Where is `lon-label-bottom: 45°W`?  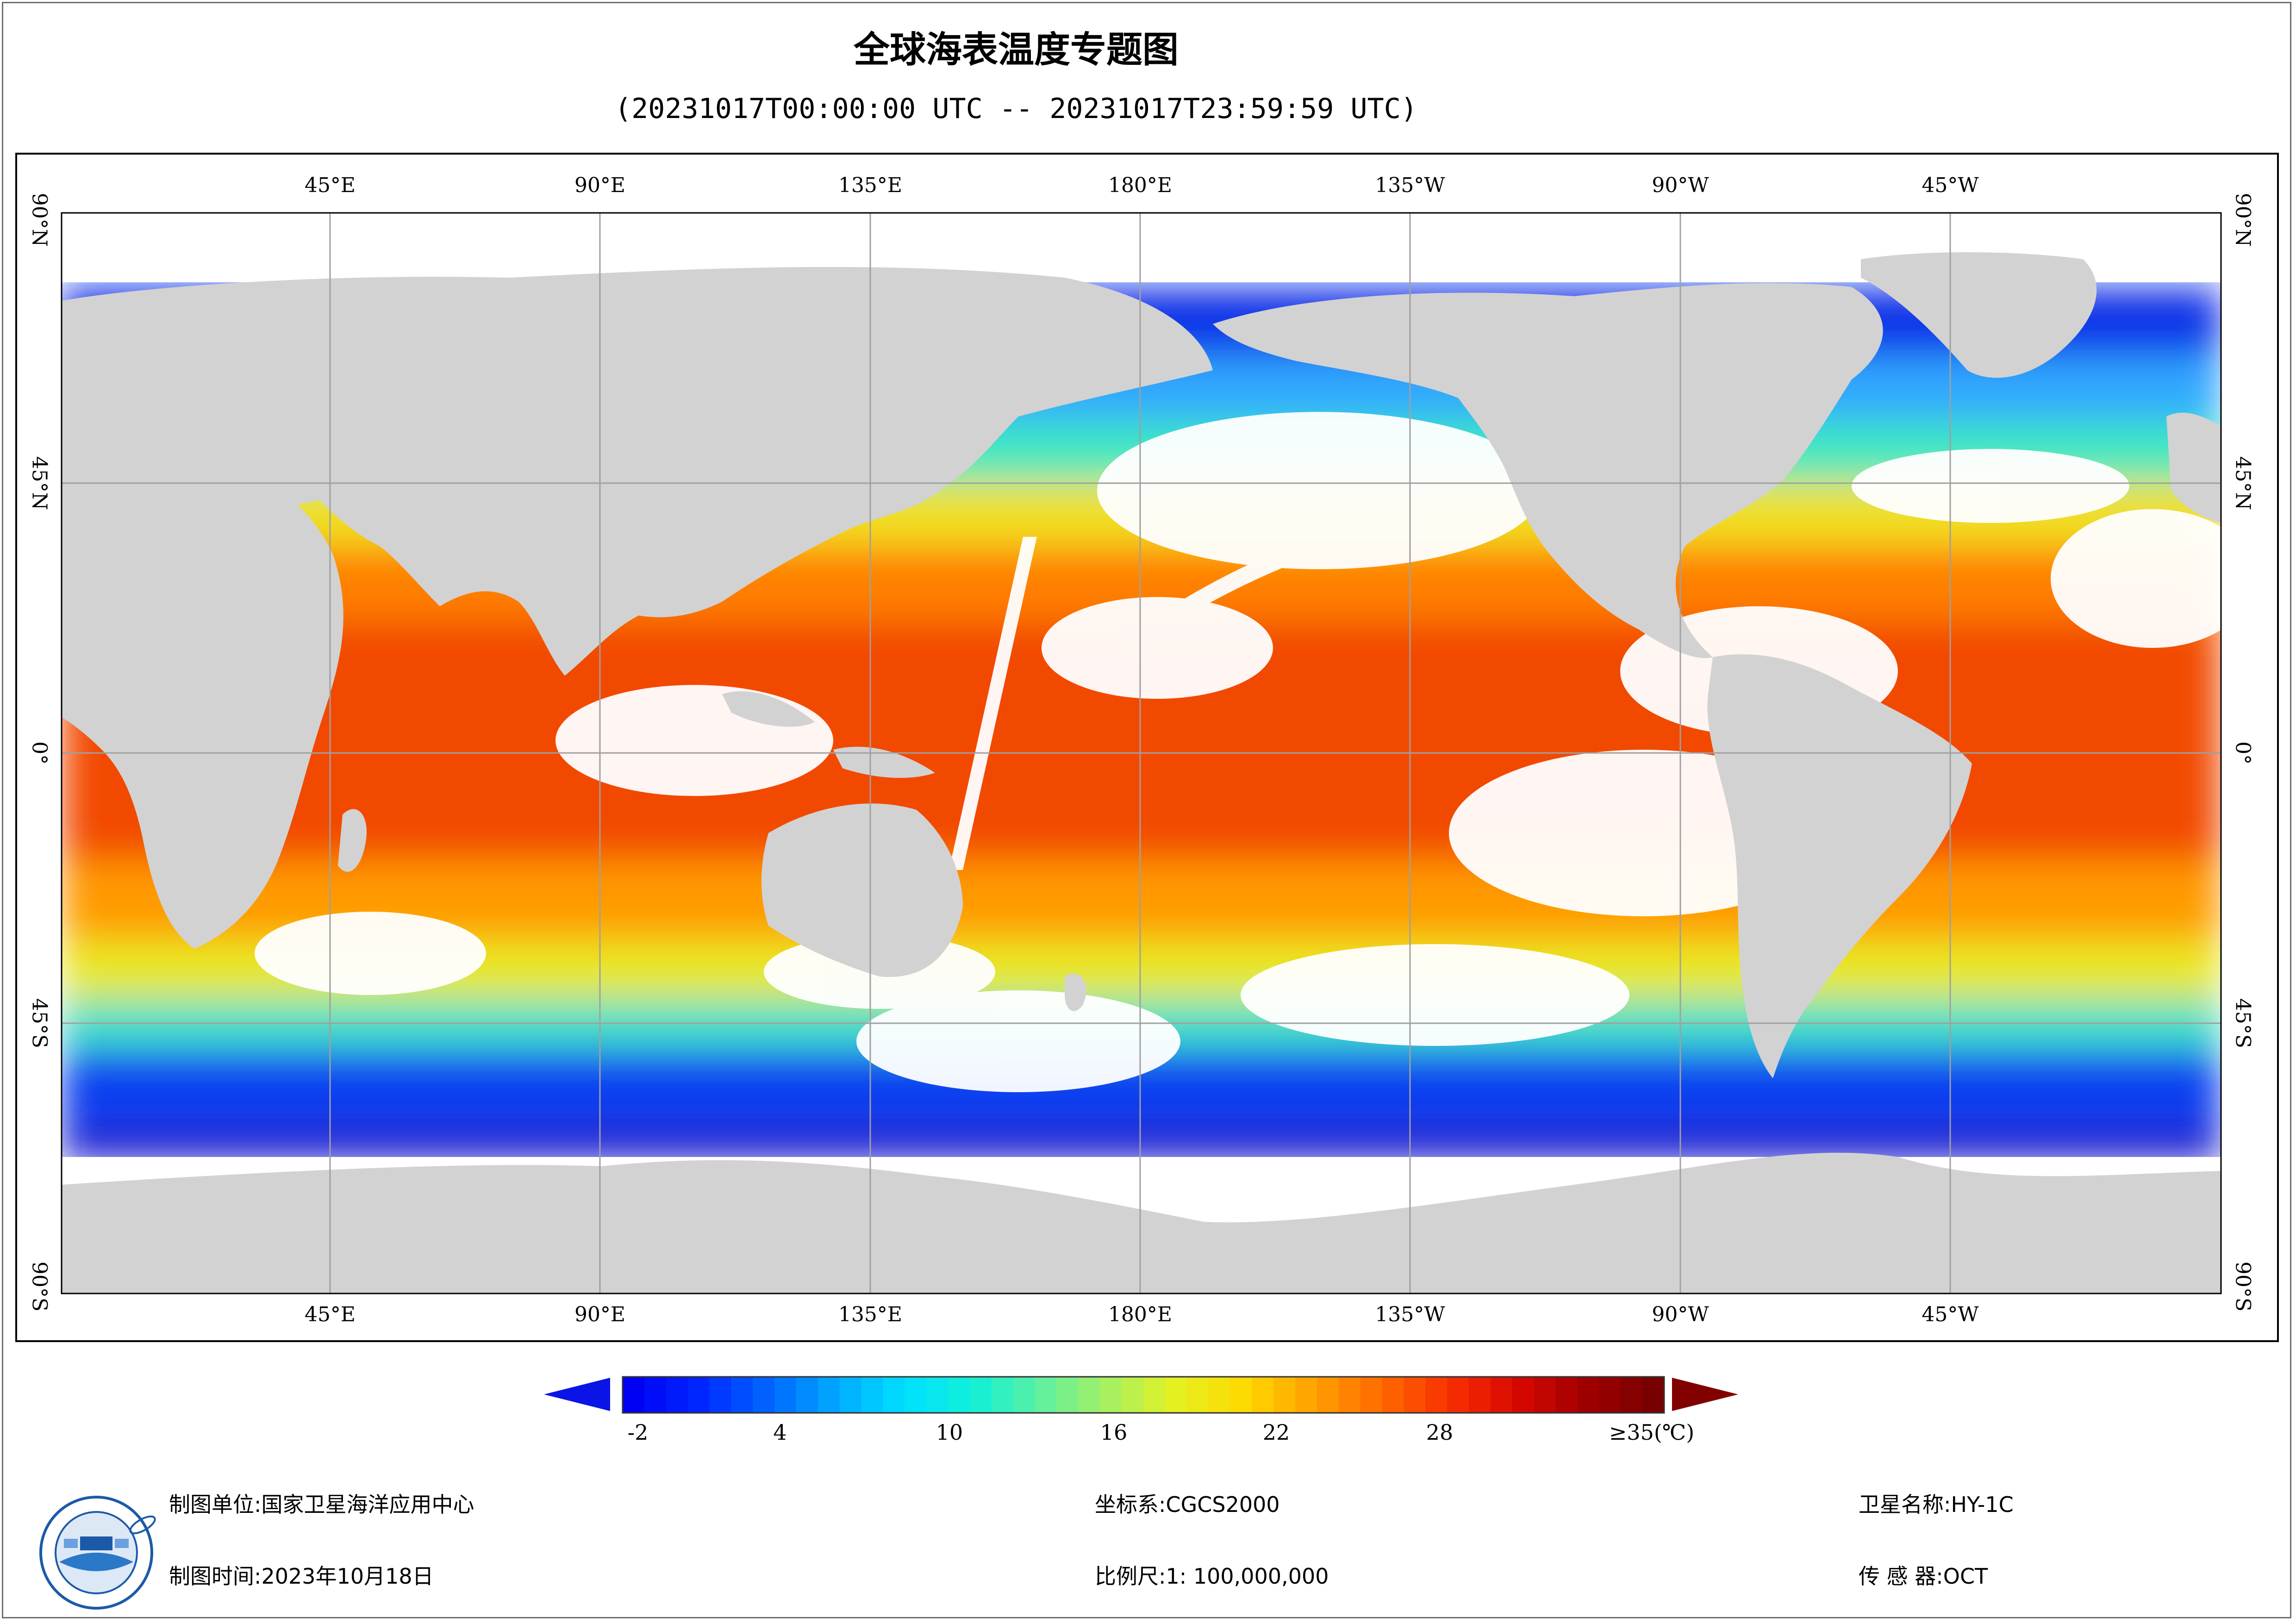 lon-label-bottom: 45°W is located at coordinates (1950, 1314).